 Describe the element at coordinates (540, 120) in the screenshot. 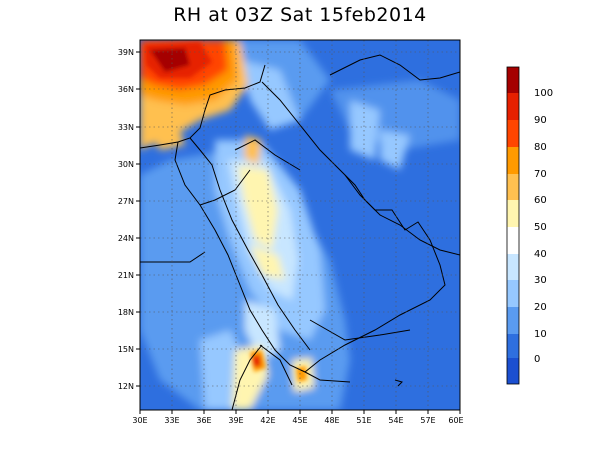

I see `colorbar-label: 90` at that location.